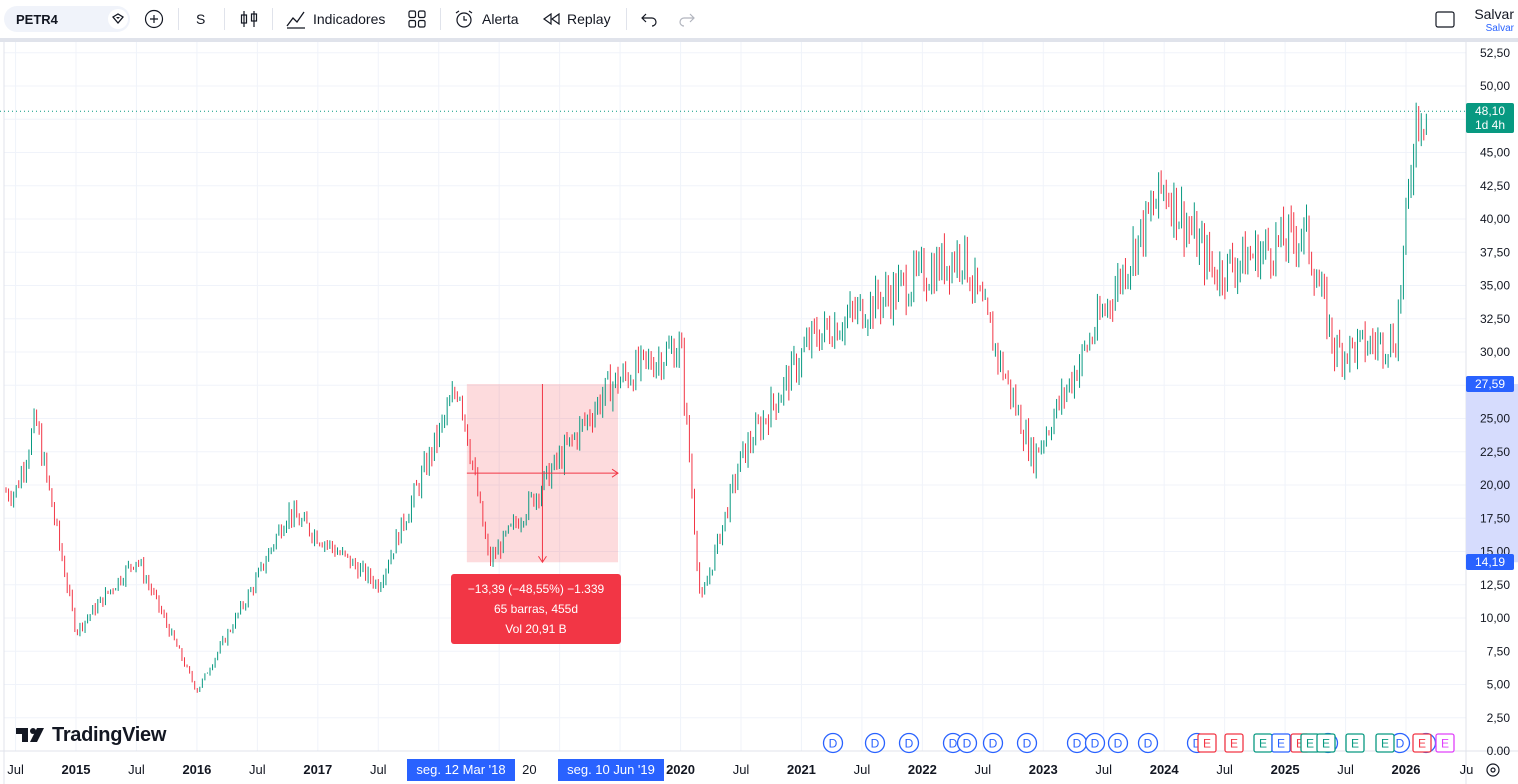  I want to click on price-tick-label: 32,50, so click(1495, 319).